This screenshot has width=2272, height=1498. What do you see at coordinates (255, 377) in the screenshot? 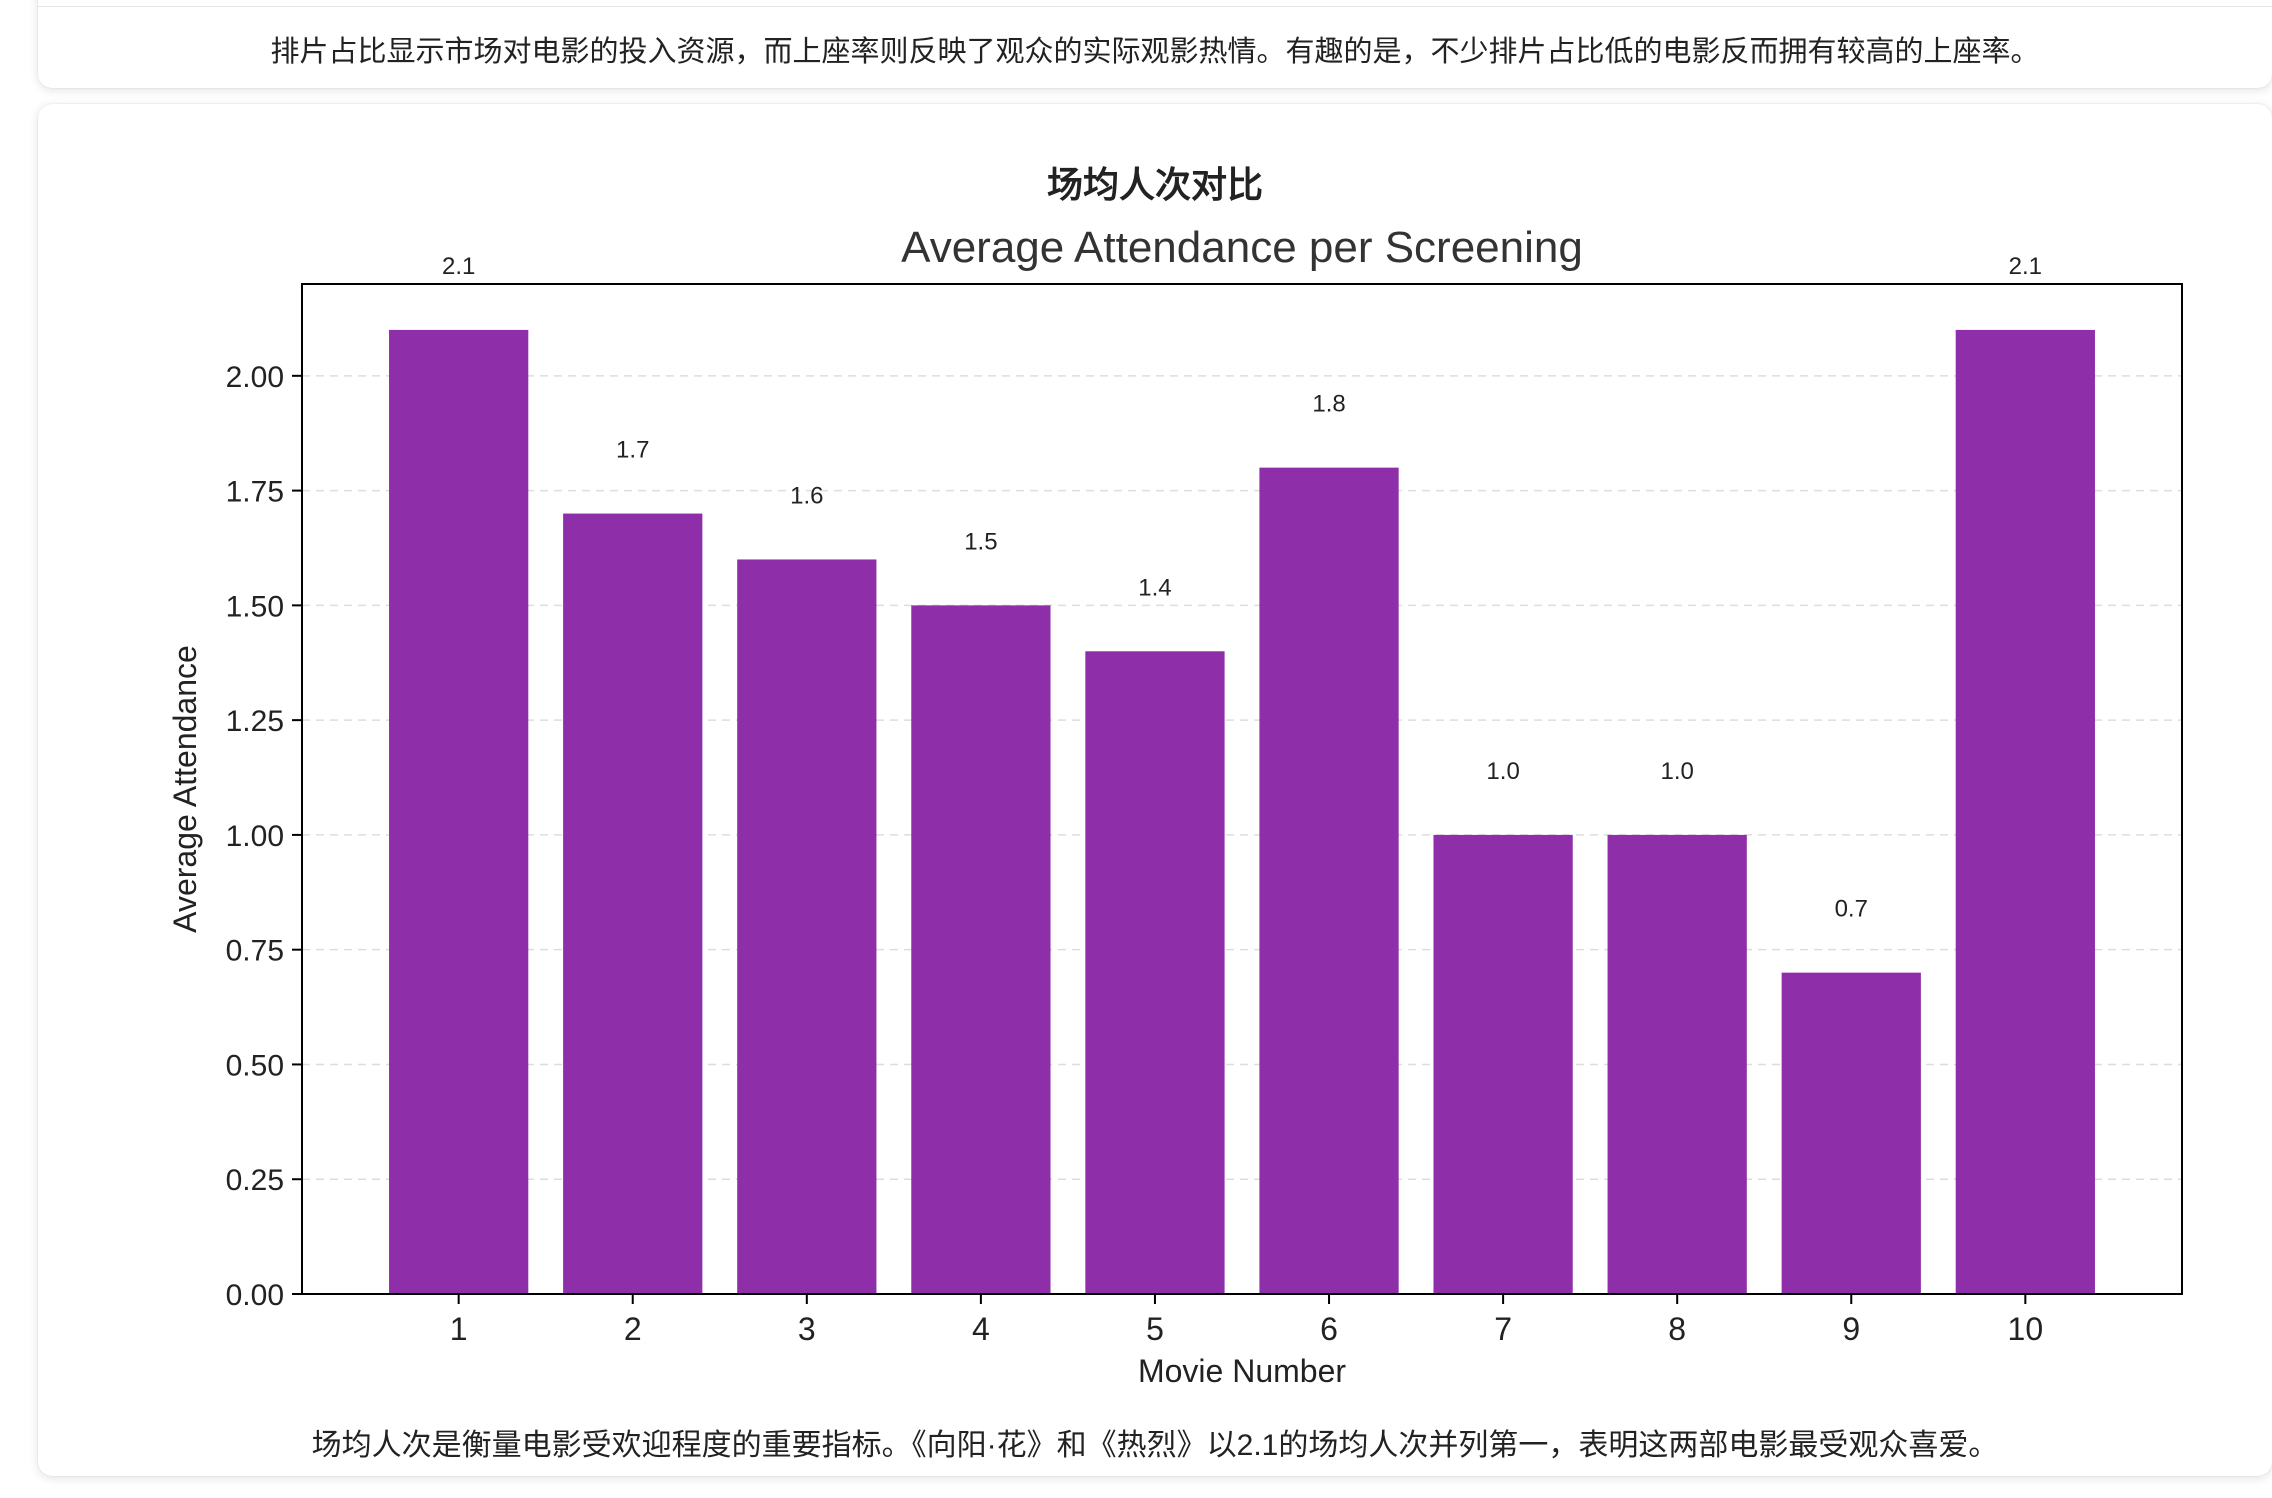
I see `y-tick-label: 2.00` at bounding box center [255, 377].